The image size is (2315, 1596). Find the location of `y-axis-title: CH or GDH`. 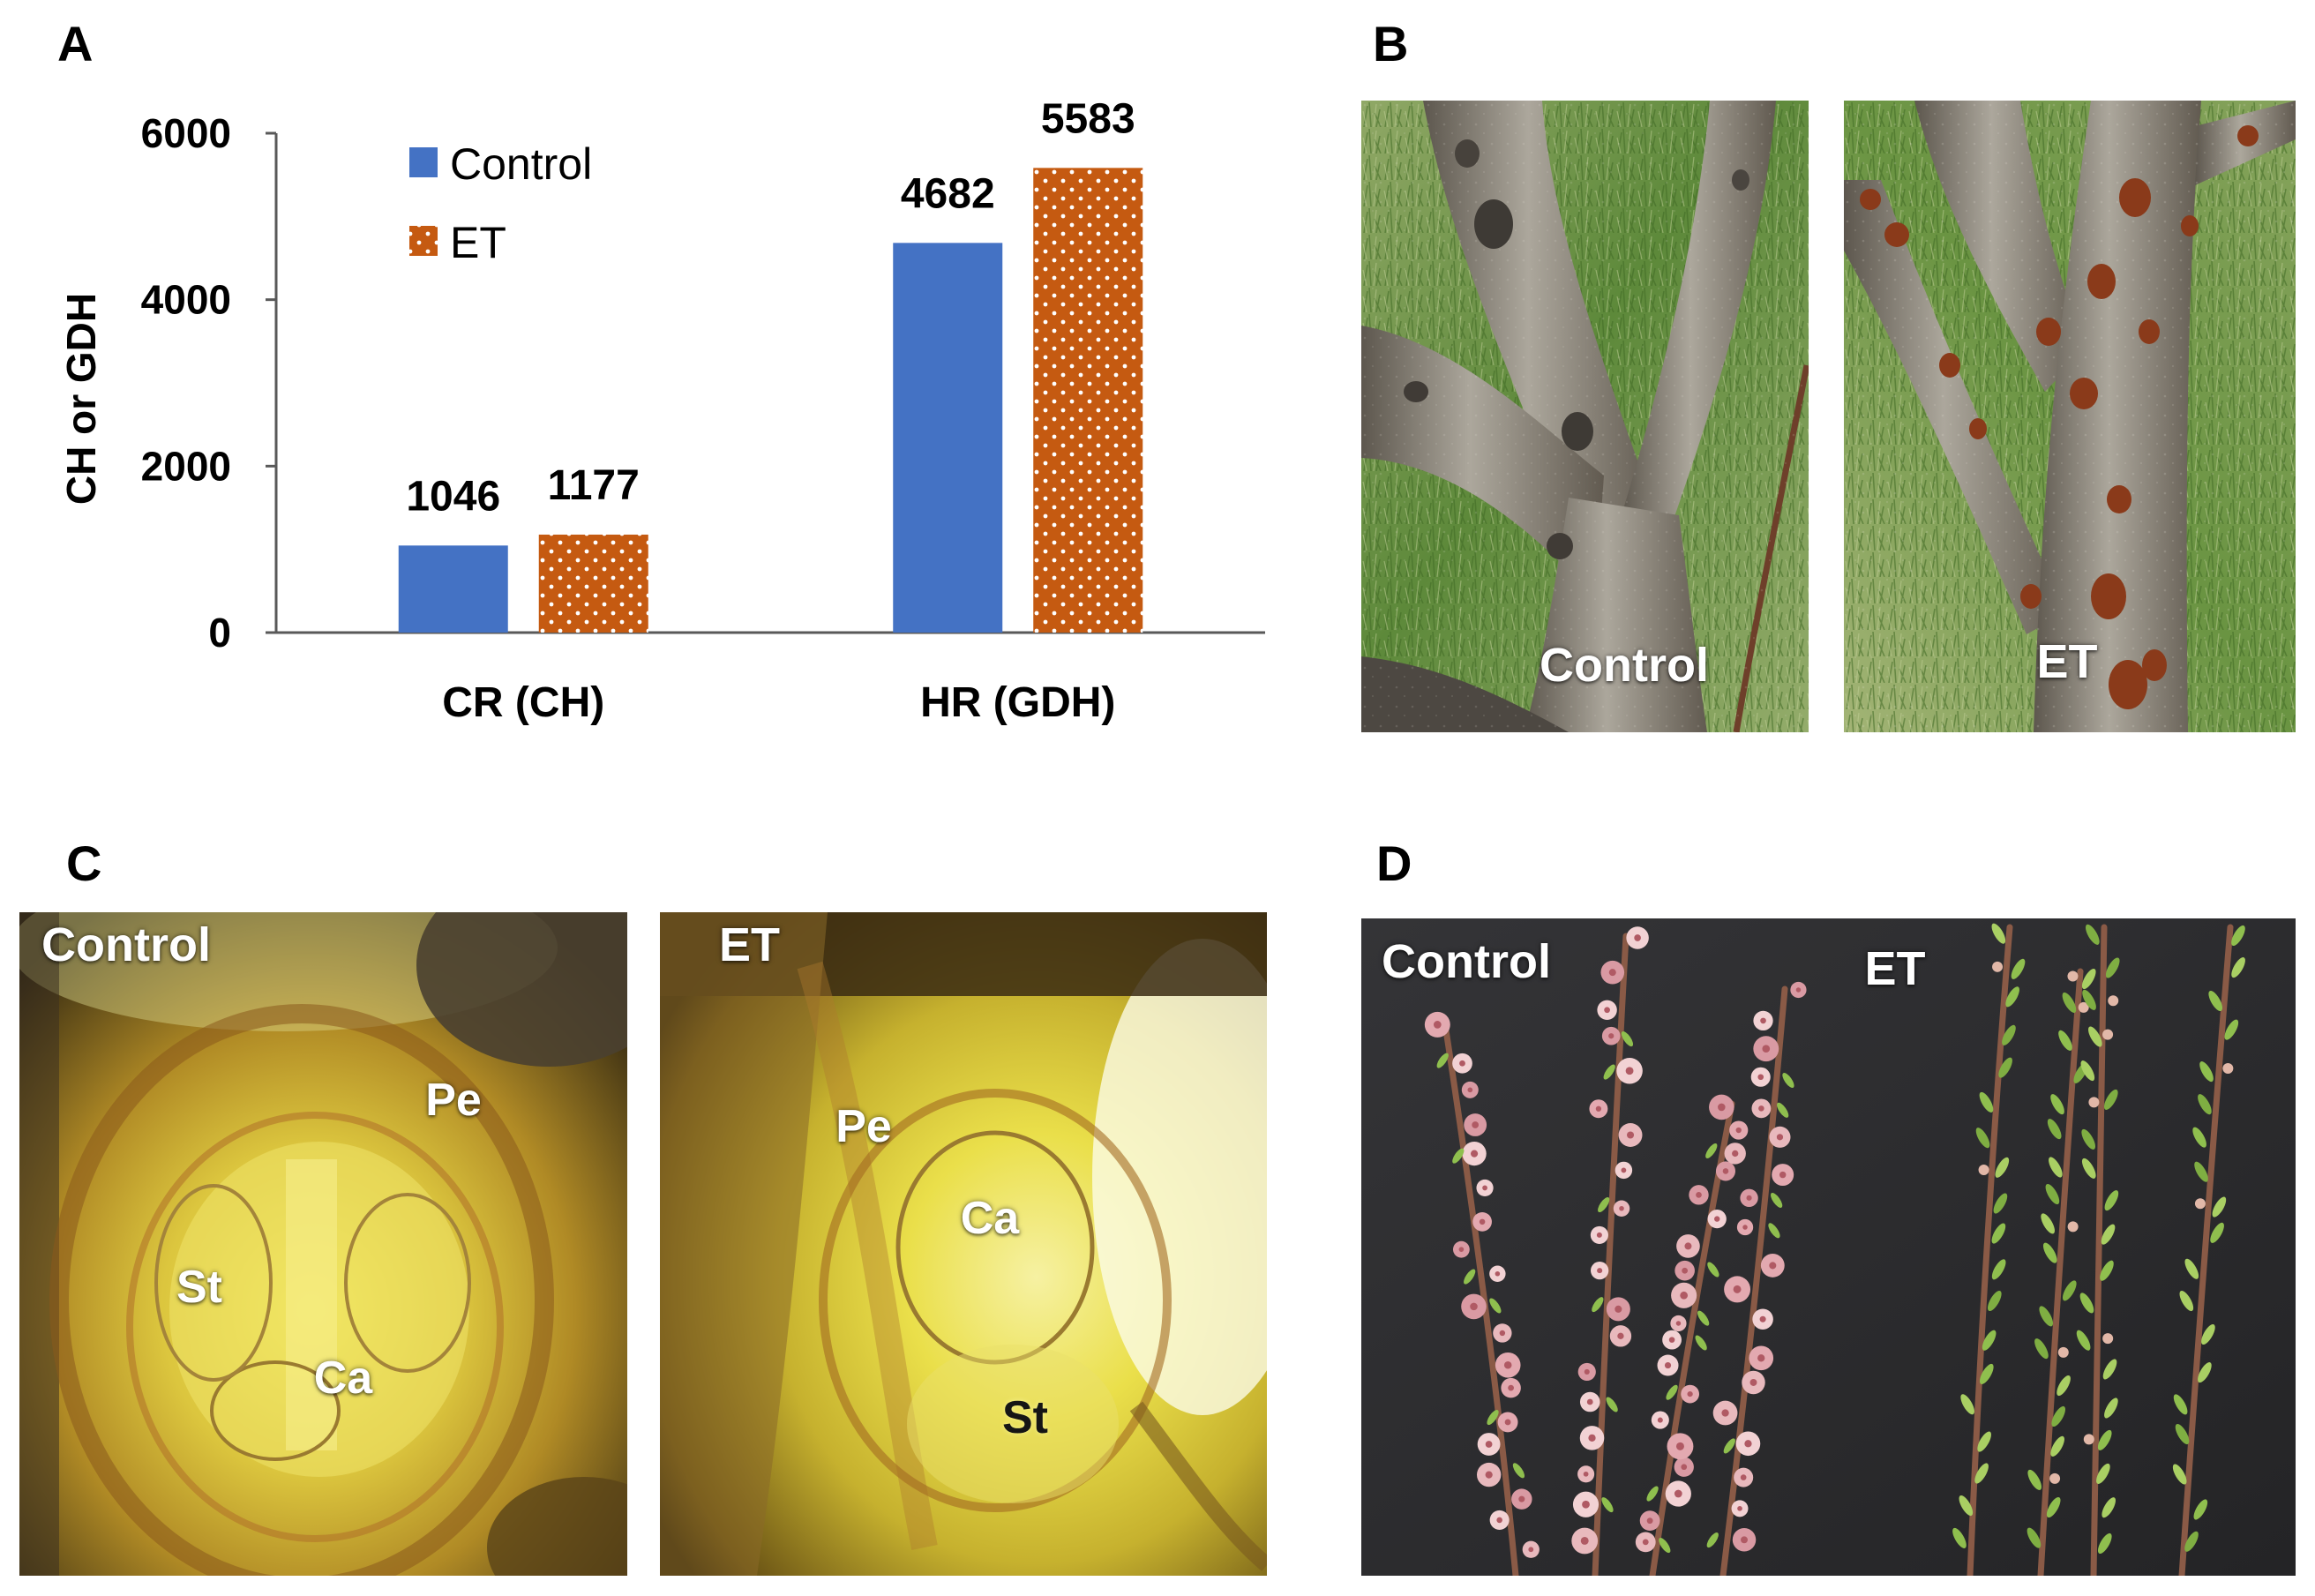

y-axis-title: CH or GDH is located at coordinates (81, 399).